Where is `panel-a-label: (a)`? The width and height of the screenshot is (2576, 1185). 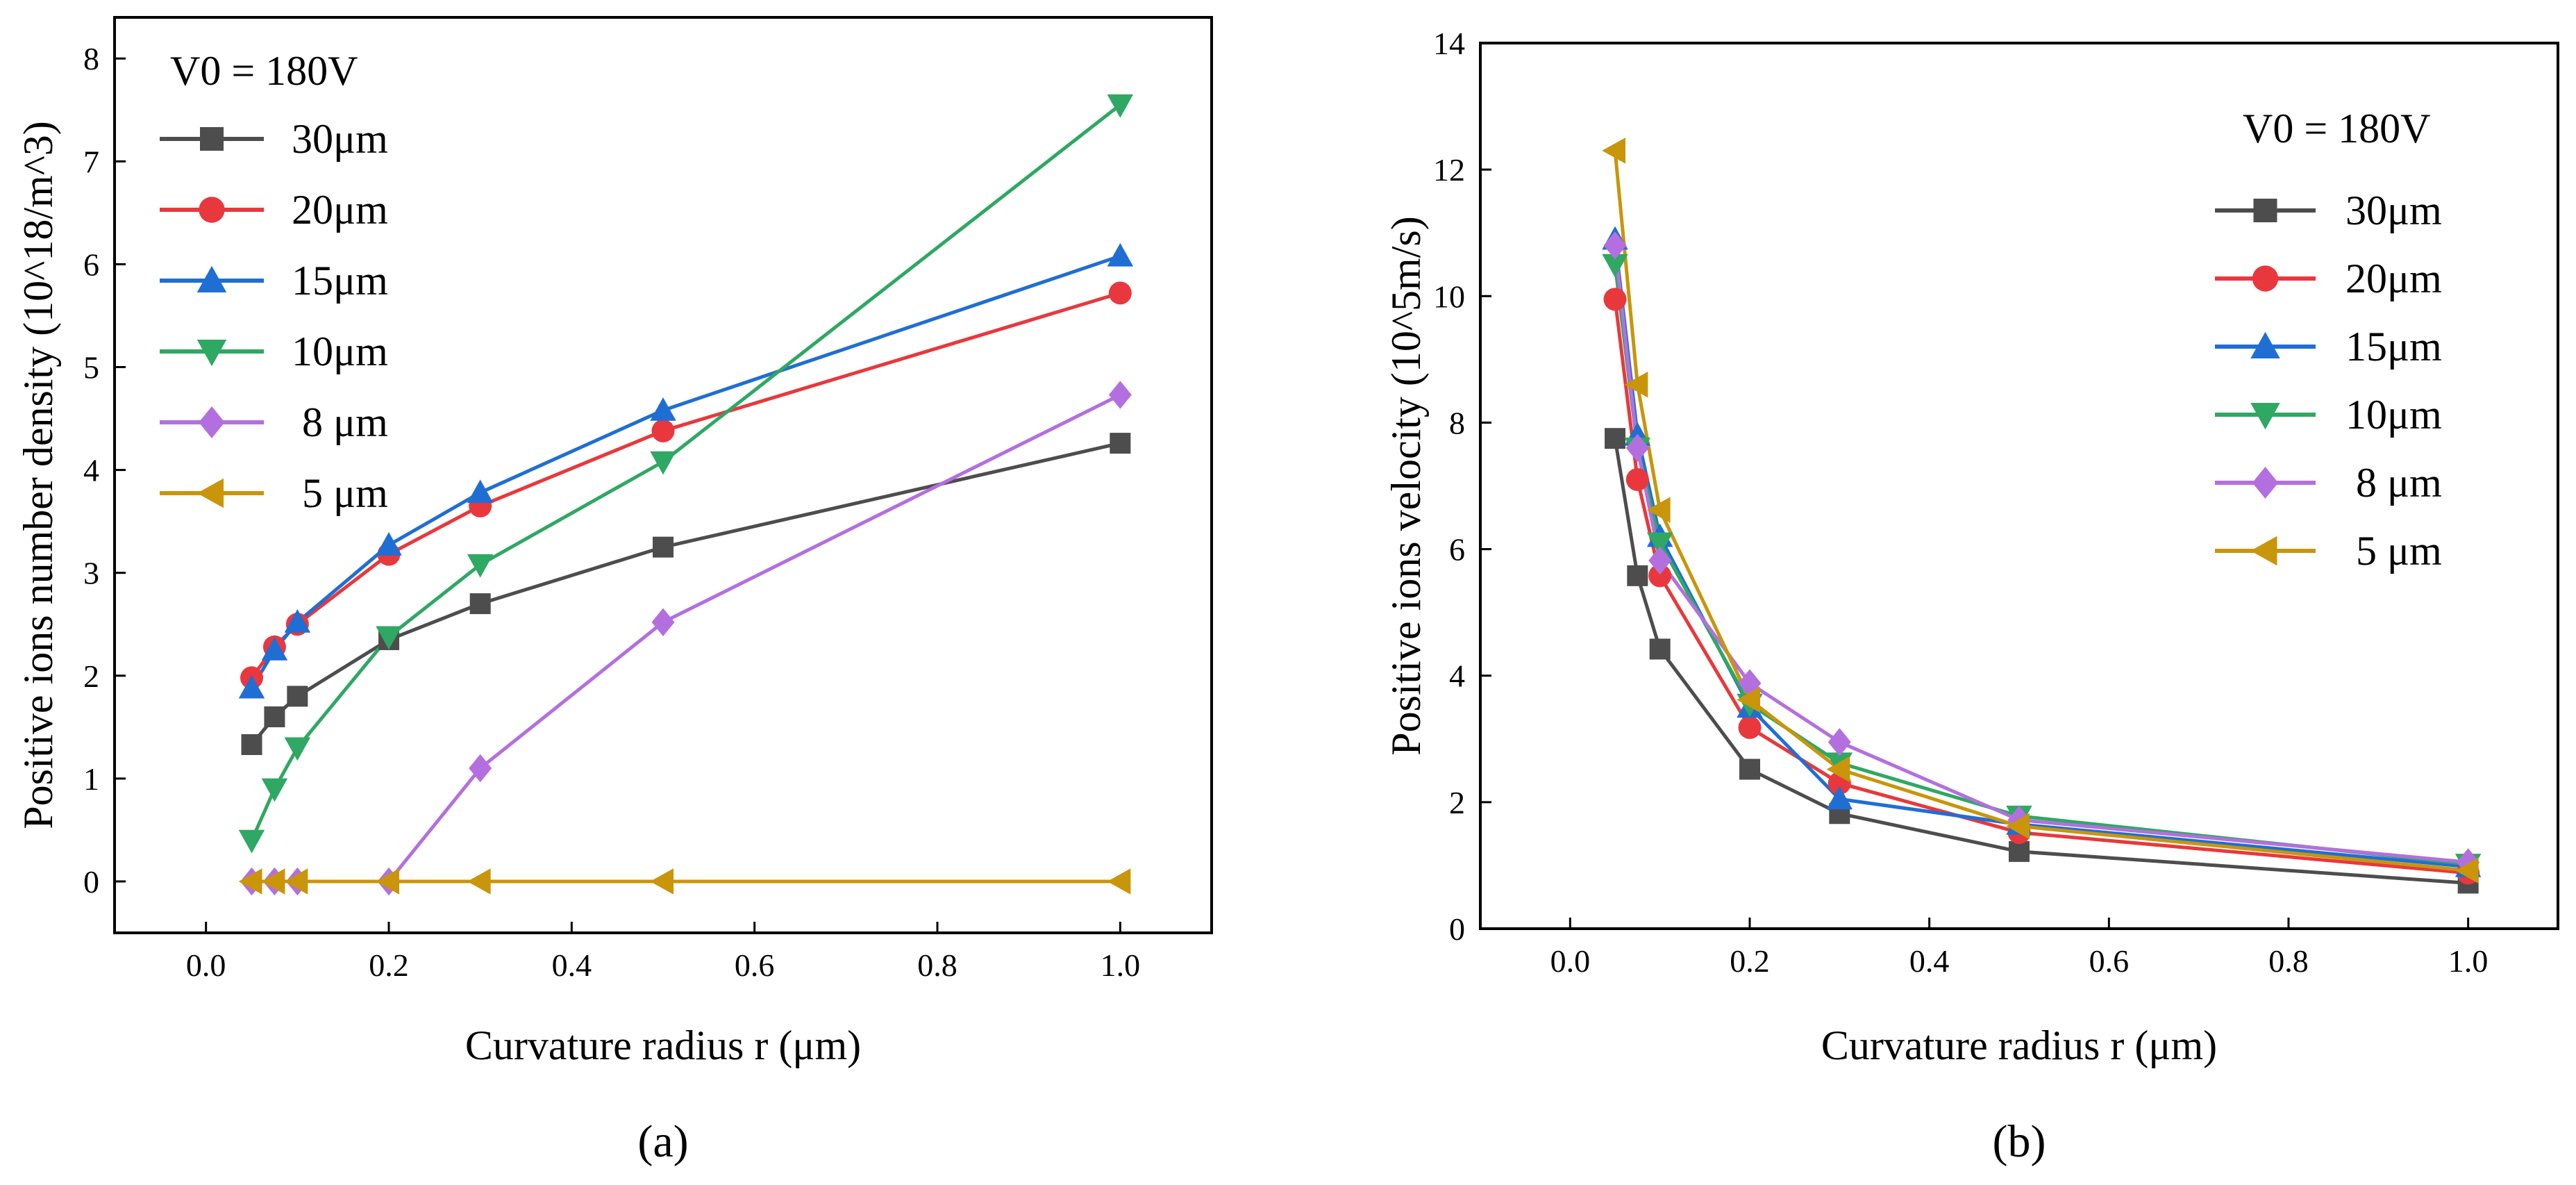
panel-a-label: (a) is located at coordinates (662, 1141).